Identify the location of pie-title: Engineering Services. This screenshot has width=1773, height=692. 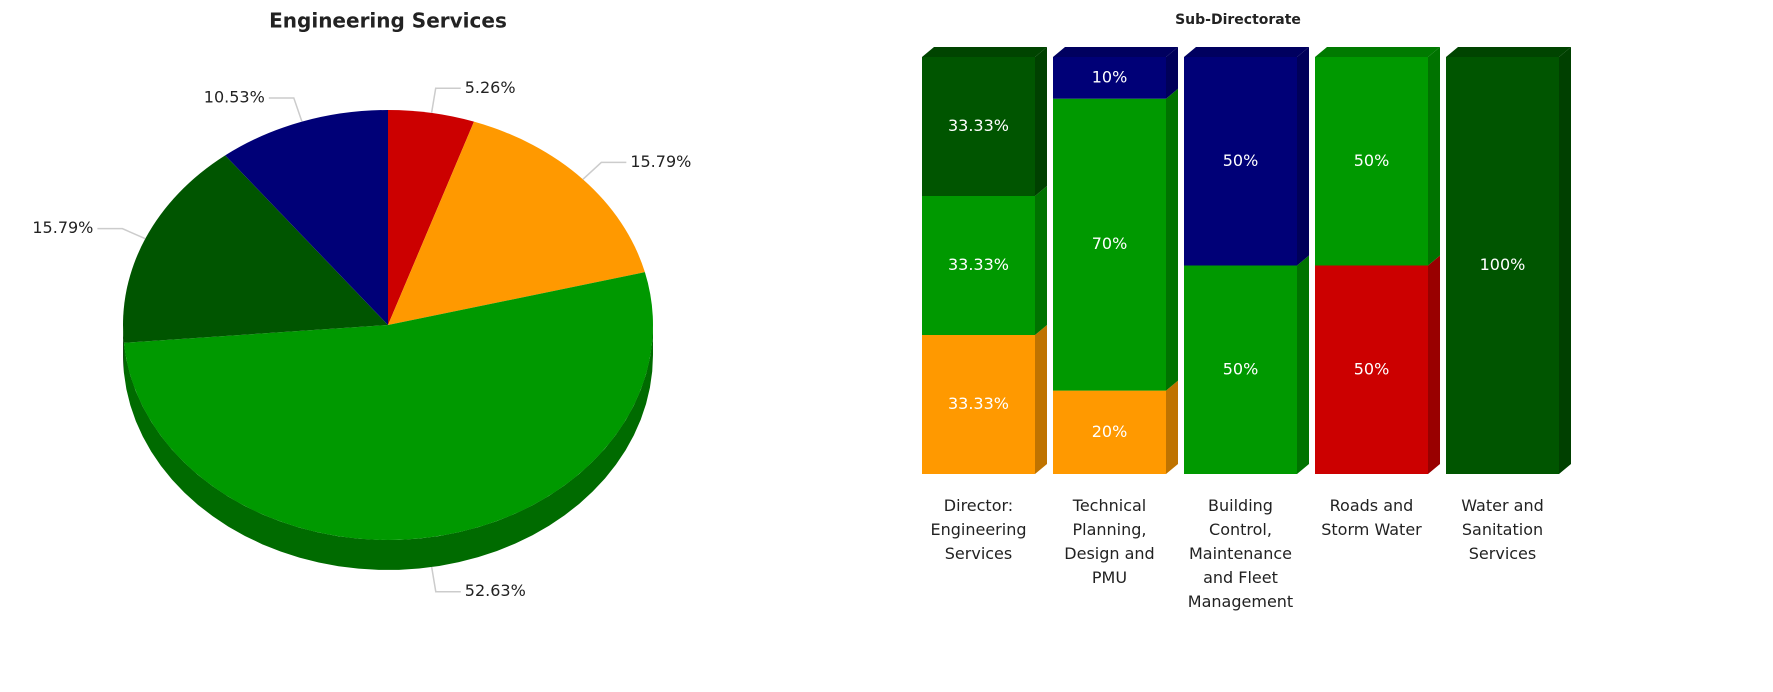
(388, 21).